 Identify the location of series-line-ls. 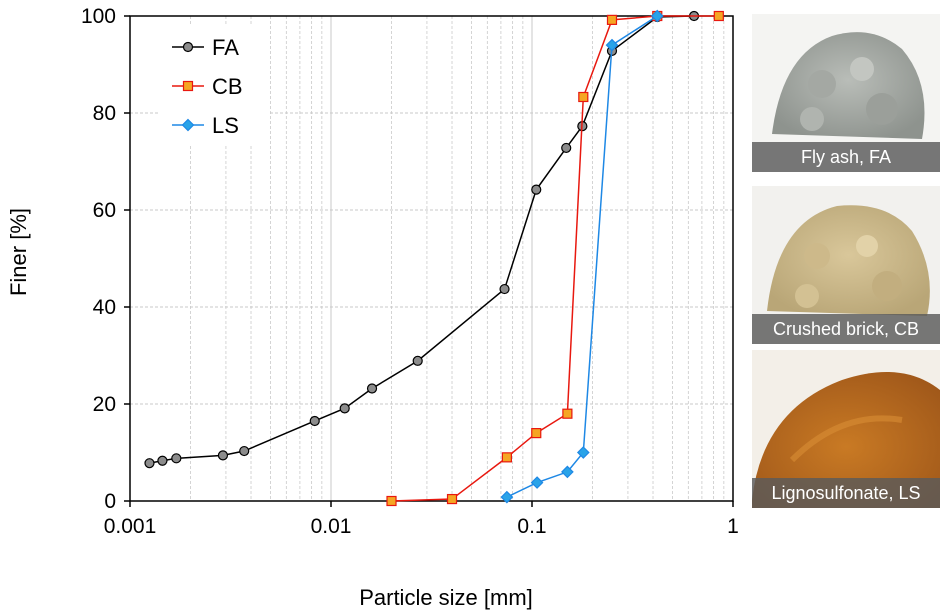
(582, 256).